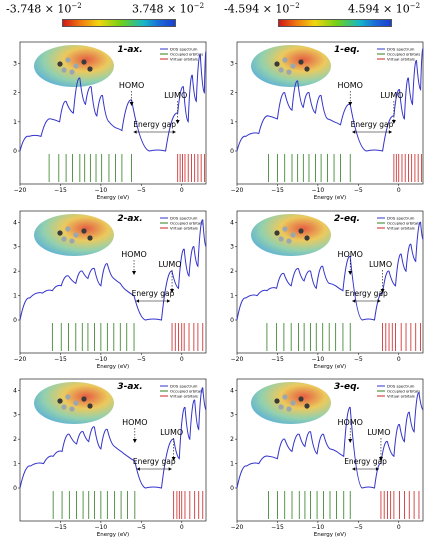 The height and width of the screenshot is (552, 431). I want to click on chart-title: 3-ax., so click(129, 387).